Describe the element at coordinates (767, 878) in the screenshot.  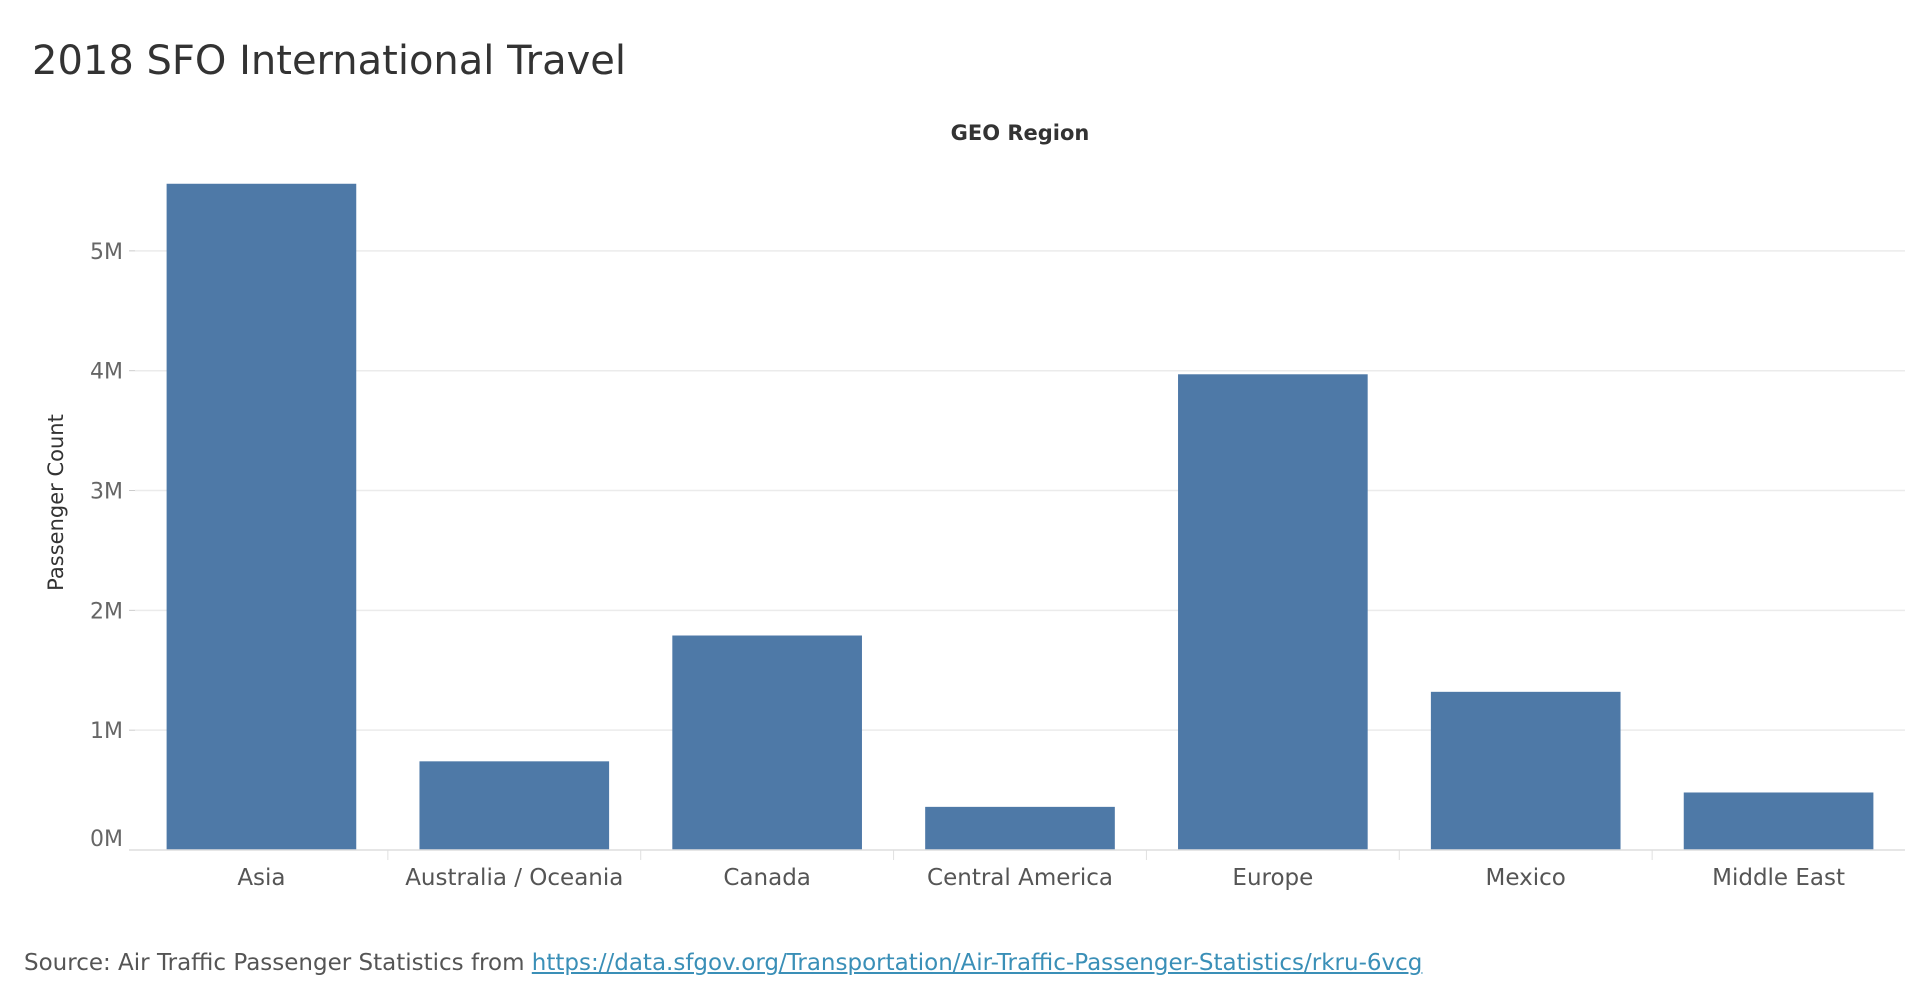
I see `x-category-label: Canada` at that location.